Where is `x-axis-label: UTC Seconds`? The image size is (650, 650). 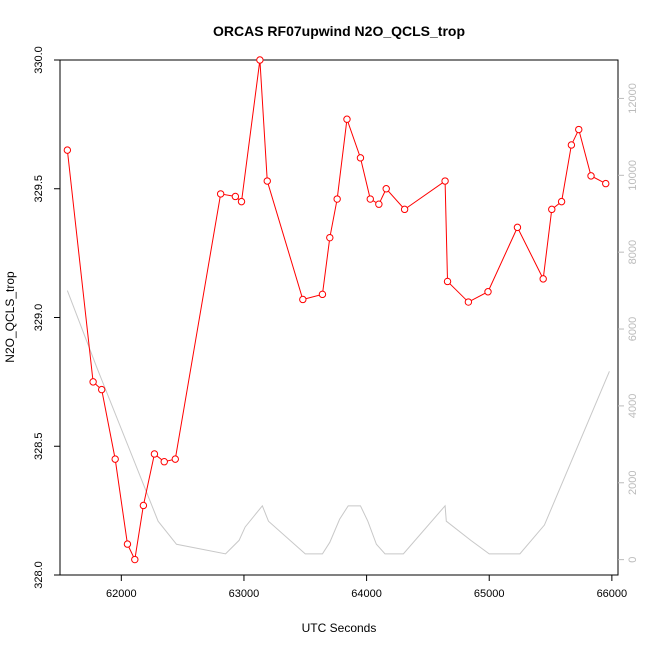 x-axis-label: UTC Seconds is located at coordinates (339, 628).